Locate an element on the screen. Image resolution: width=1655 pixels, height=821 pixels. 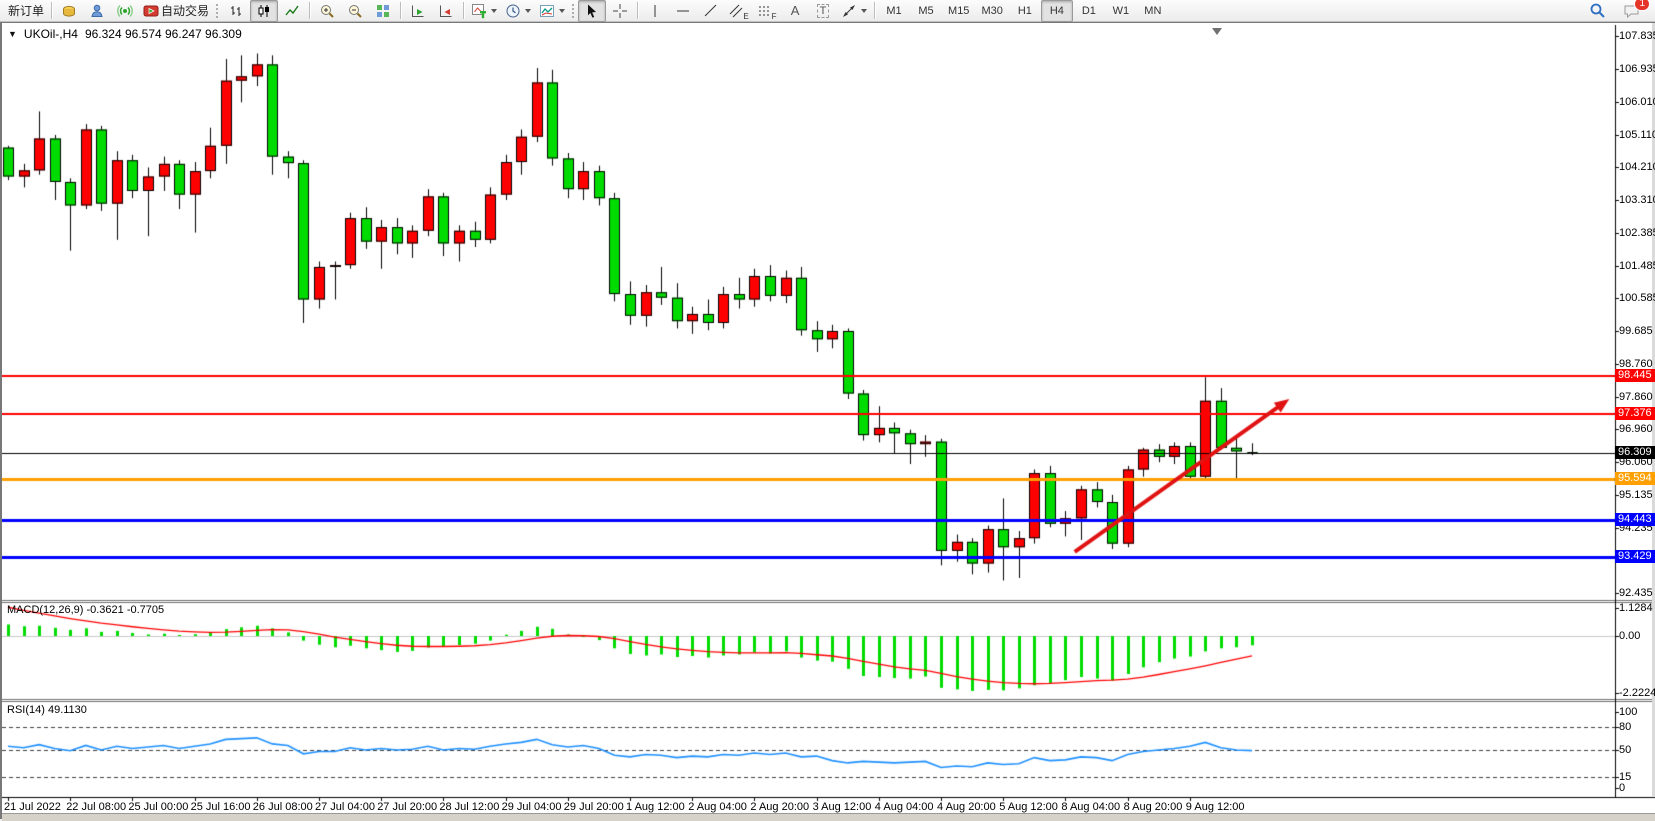
search-icon is located at coordinates (1597, 10).